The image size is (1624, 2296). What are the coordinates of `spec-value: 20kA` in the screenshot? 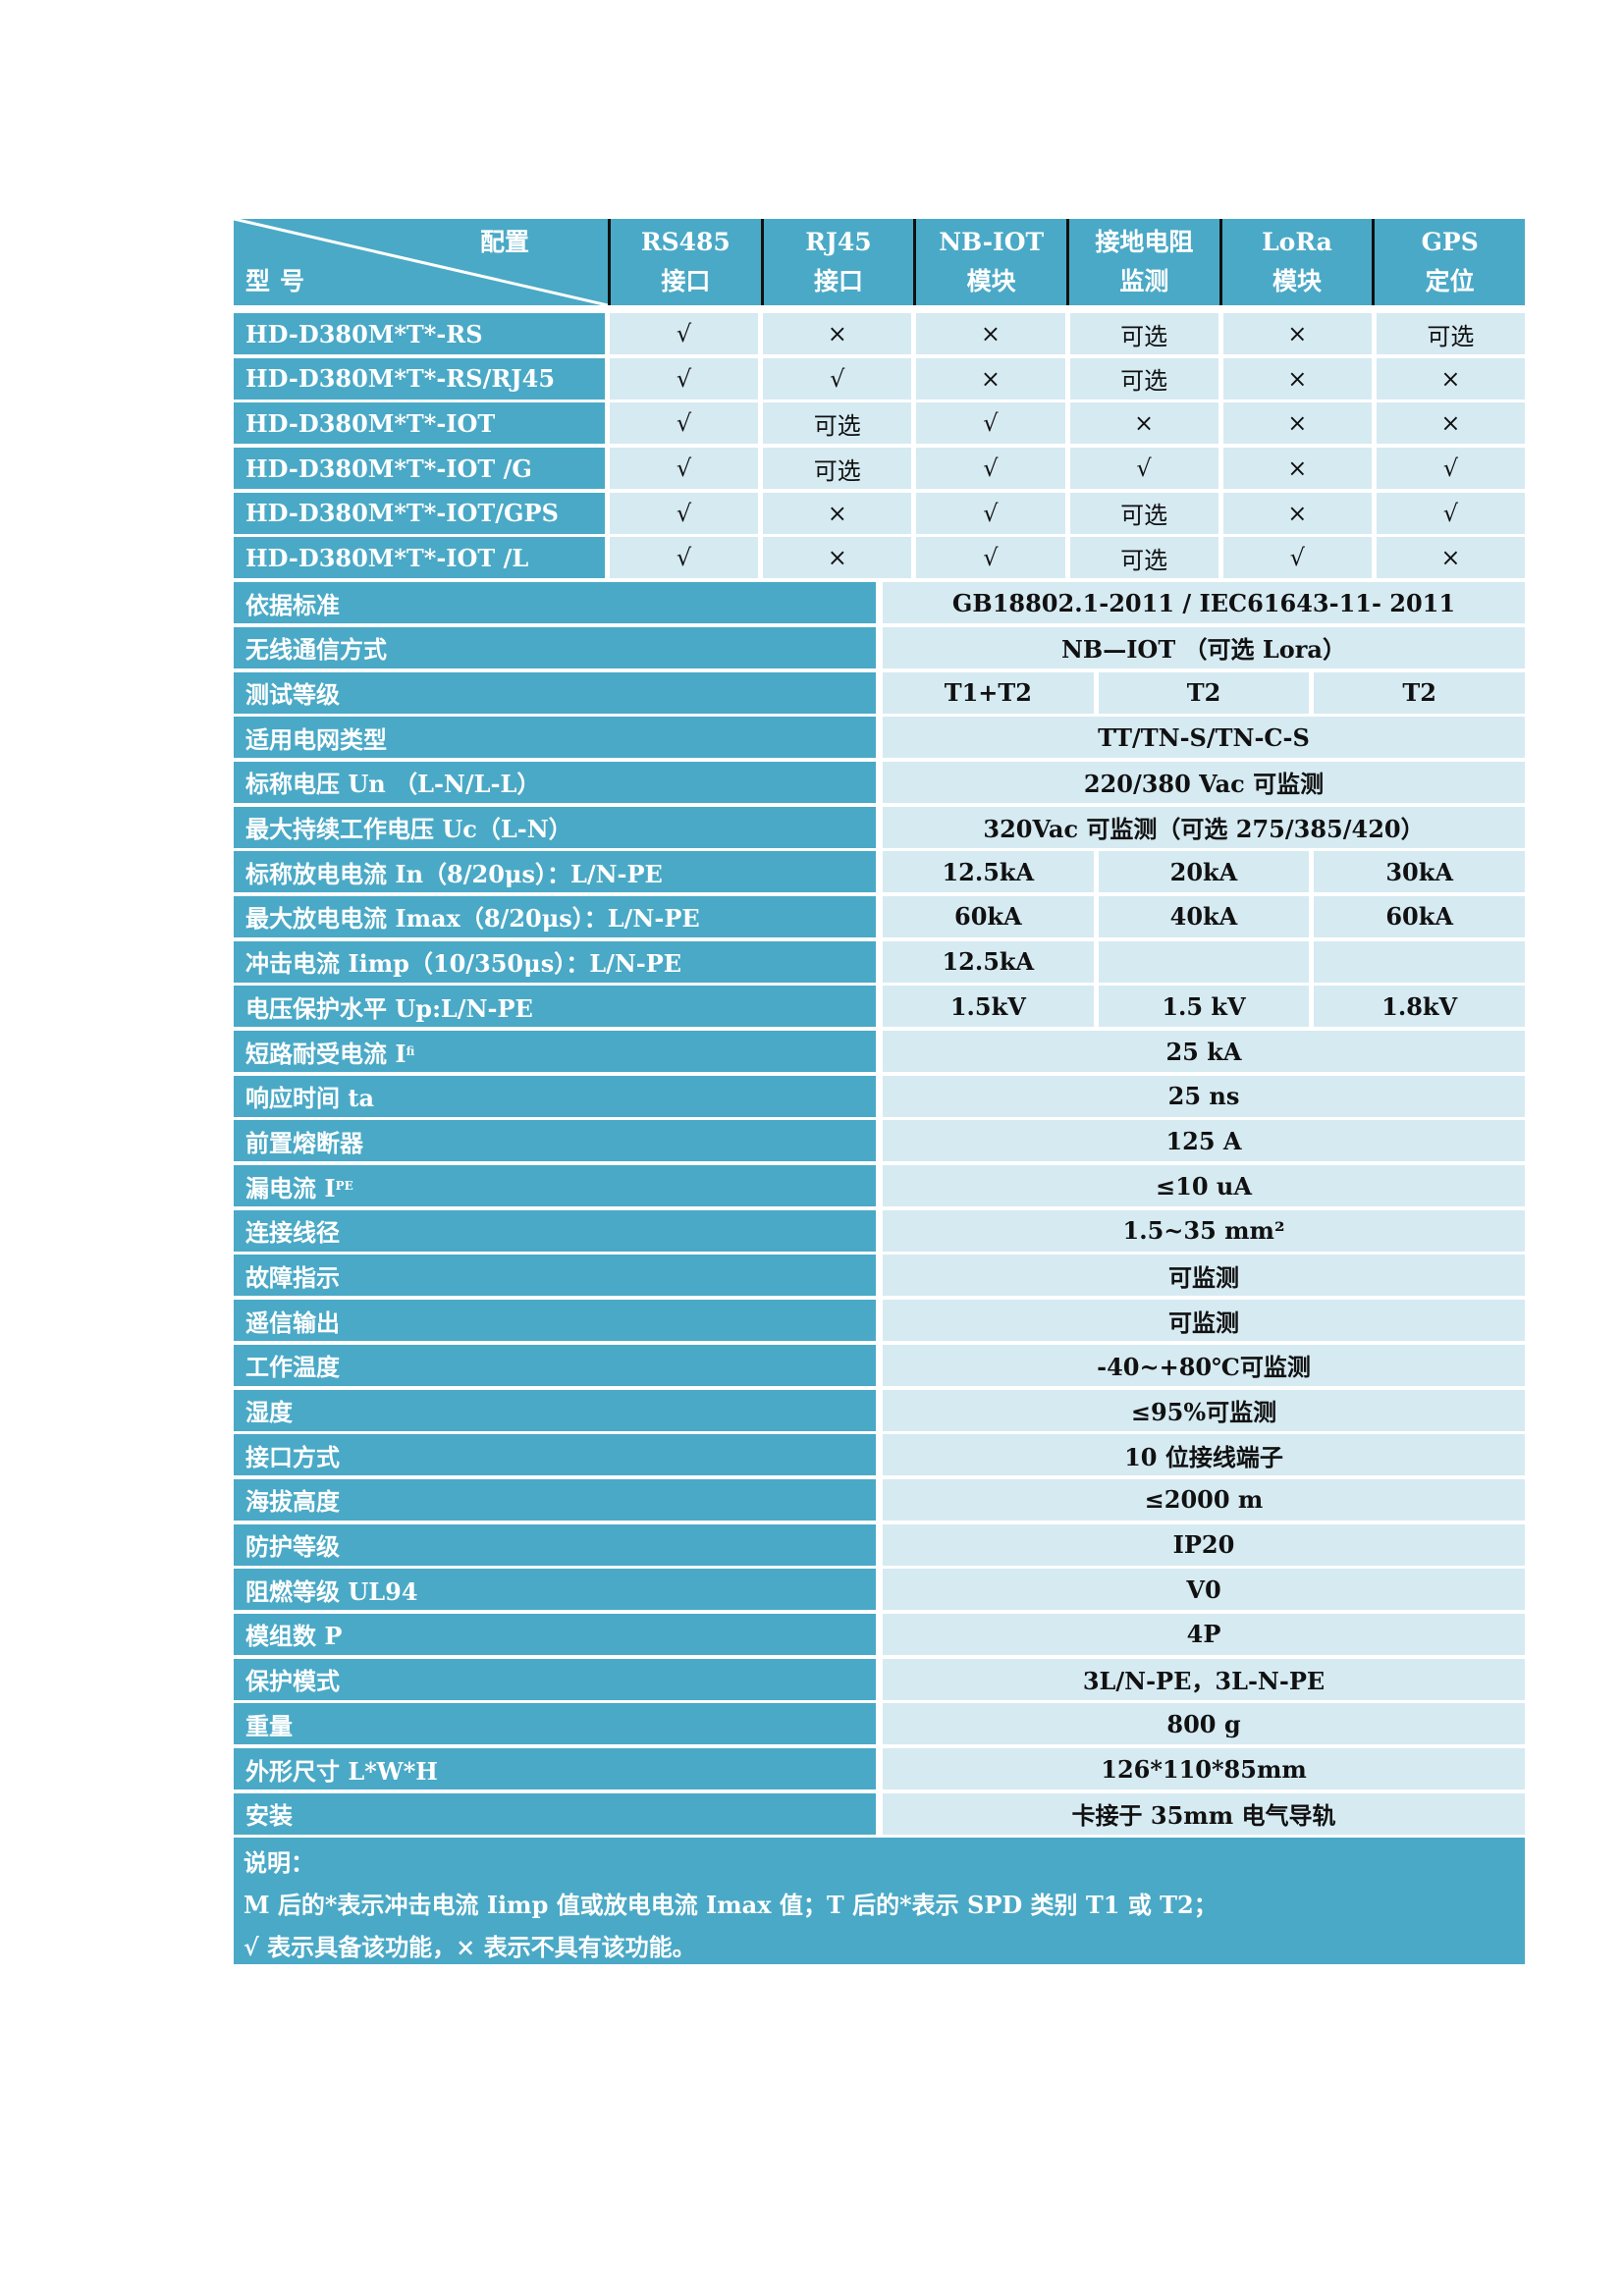 It's located at (1204, 872).